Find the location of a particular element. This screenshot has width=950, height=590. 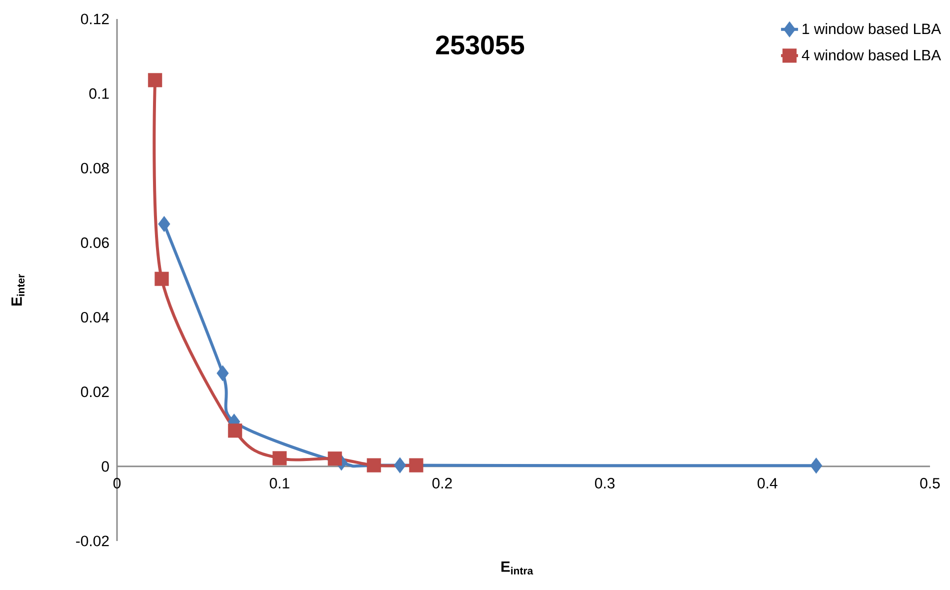

y-tick-label: 0.06 is located at coordinates (94, 242).